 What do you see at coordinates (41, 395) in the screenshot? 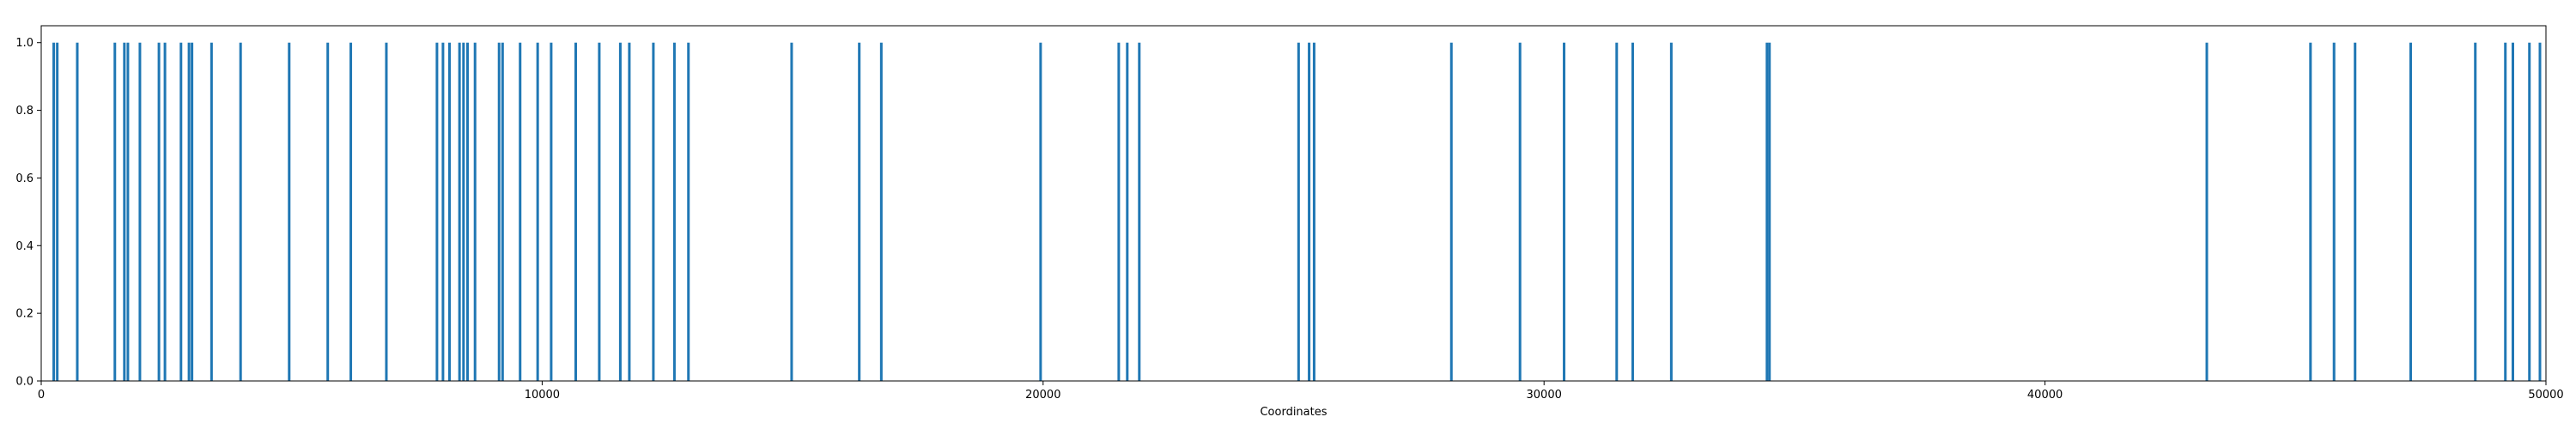
I see `x-tick-label: 0` at bounding box center [41, 395].